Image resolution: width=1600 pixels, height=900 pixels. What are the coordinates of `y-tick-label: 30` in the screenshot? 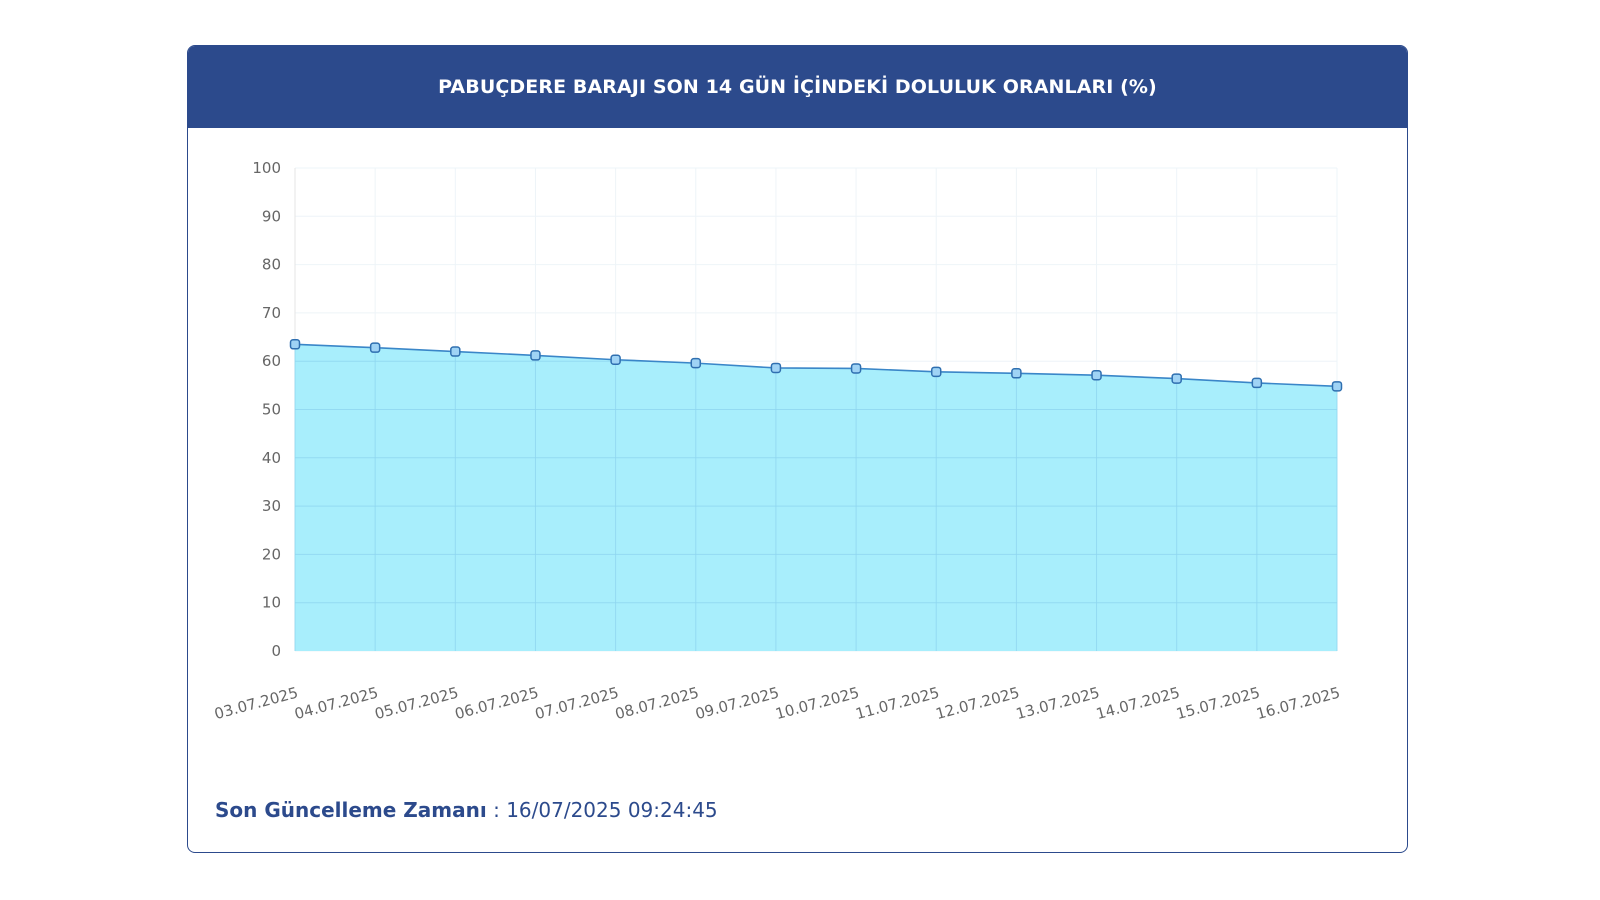 It's located at (271, 506).